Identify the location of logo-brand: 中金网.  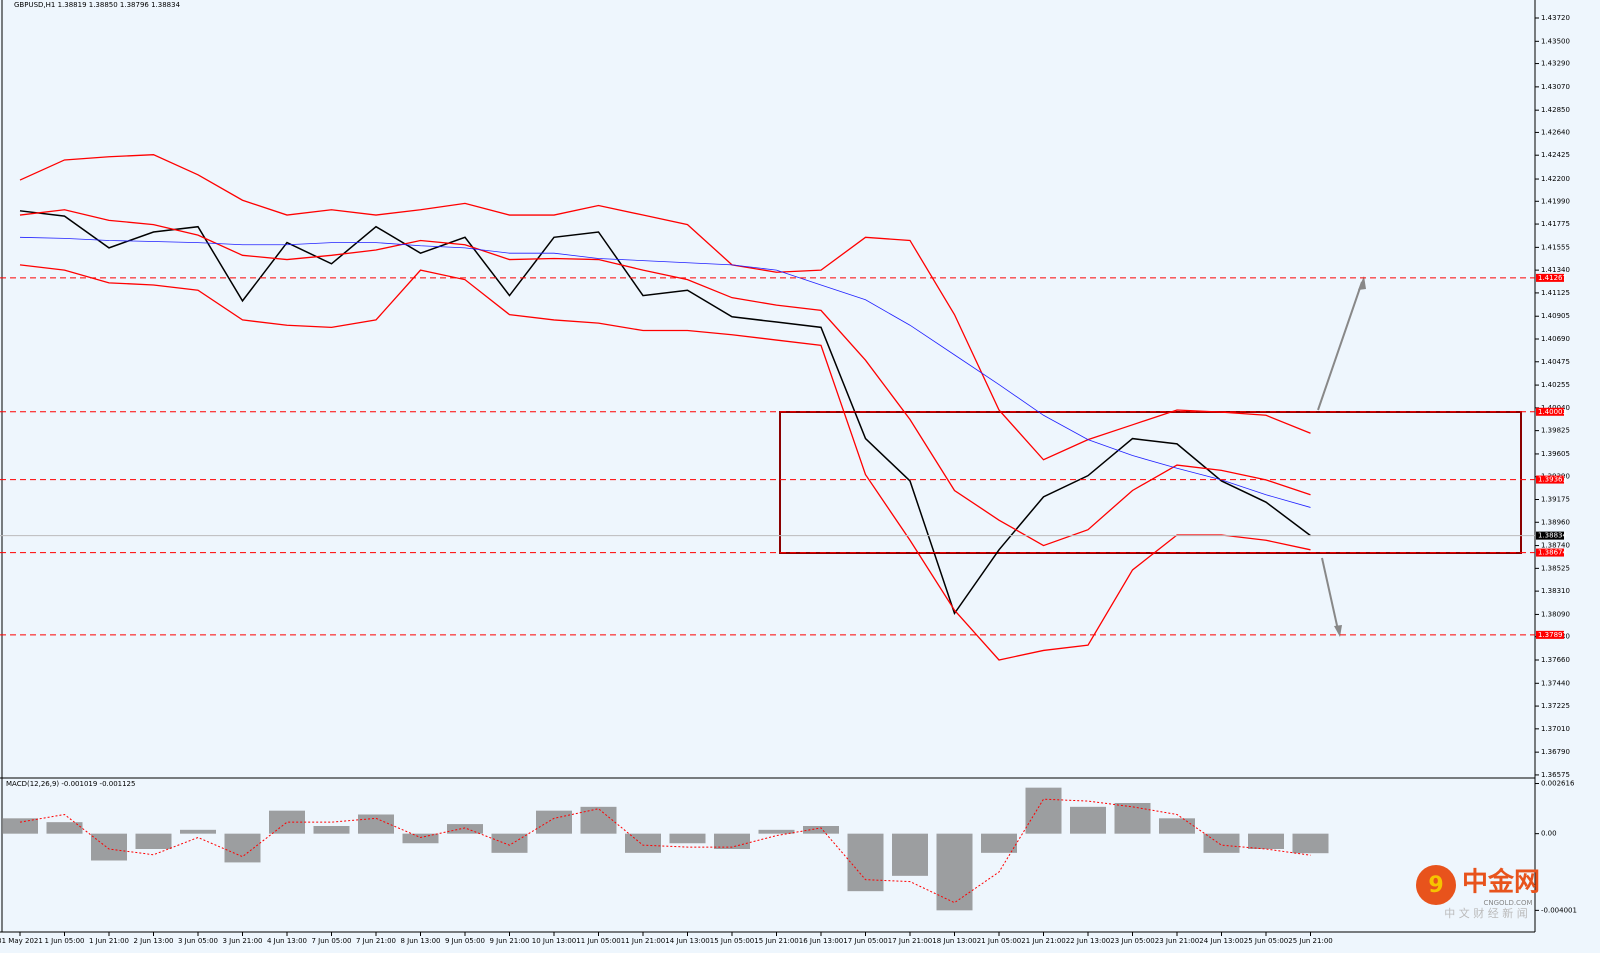
(1501, 882).